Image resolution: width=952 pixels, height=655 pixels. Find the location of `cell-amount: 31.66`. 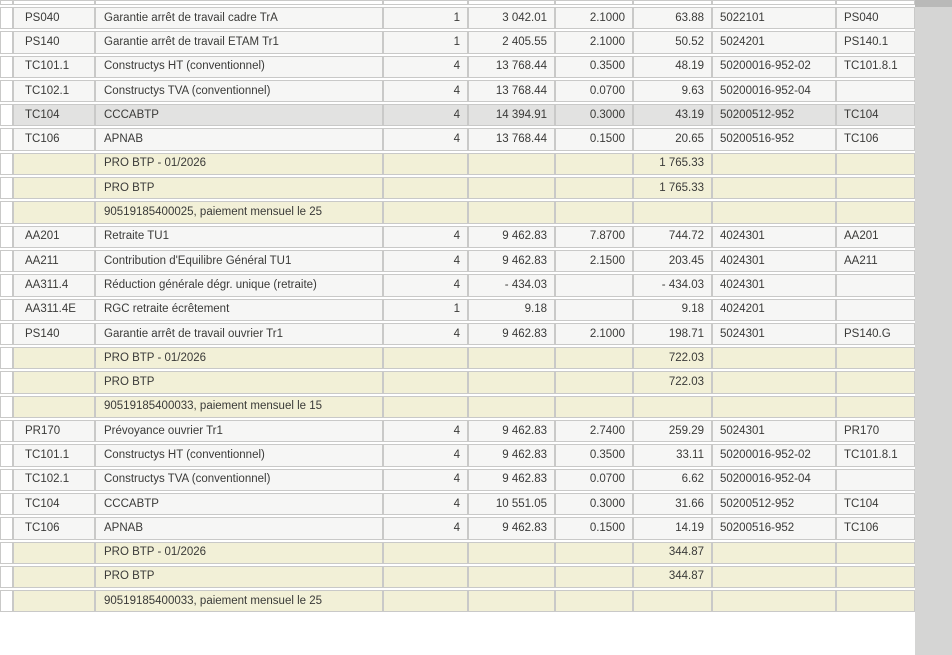

cell-amount: 31.66 is located at coordinates (672, 504).